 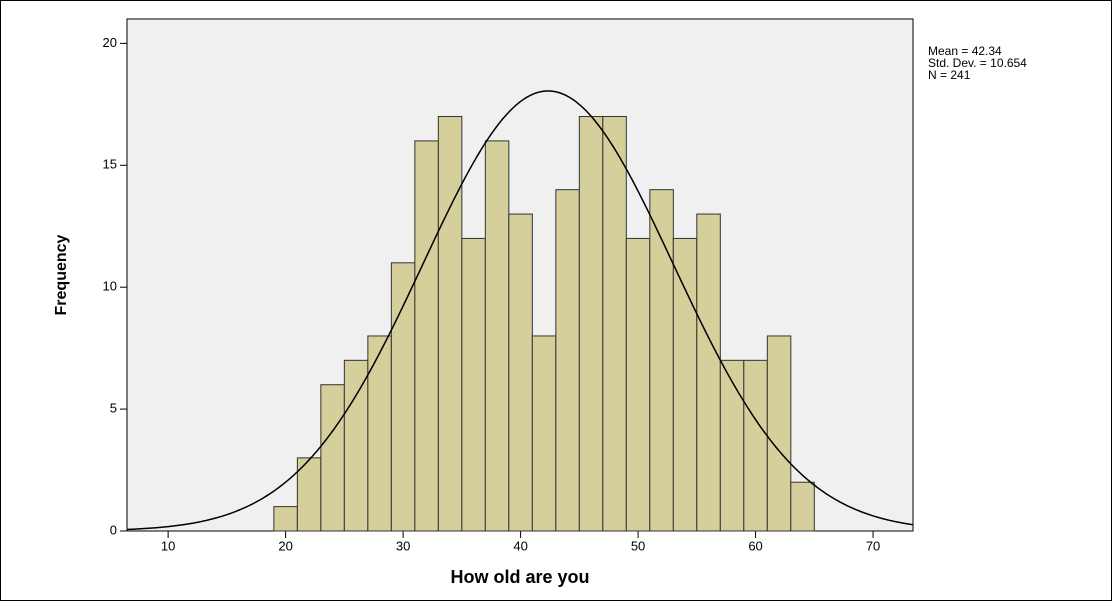 What do you see at coordinates (755, 545) in the screenshot?
I see `x-tick-label: 60` at bounding box center [755, 545].